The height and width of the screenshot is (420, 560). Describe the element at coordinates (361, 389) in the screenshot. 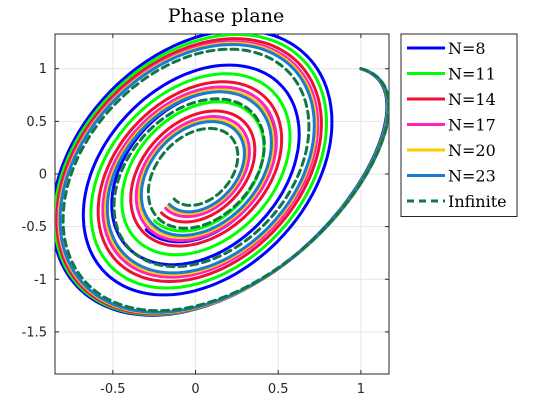

I see `x-tick-label: 1` at that location.